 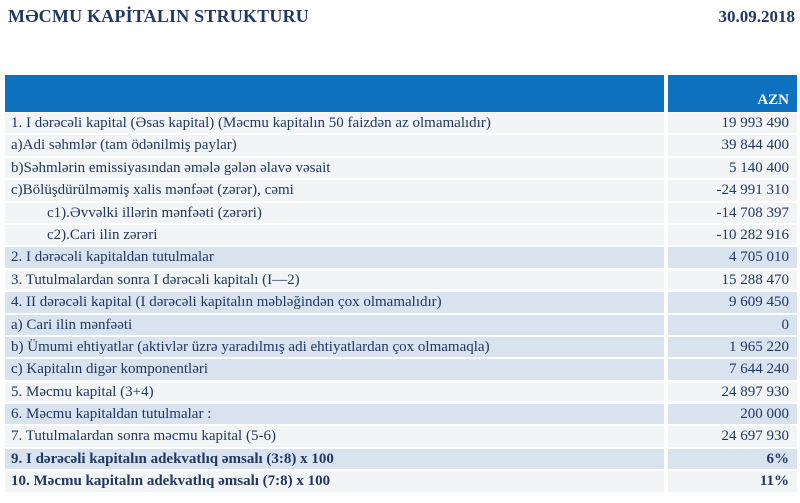 I want to click on report-date: 30.09.2018, so click(x=757, y=16).